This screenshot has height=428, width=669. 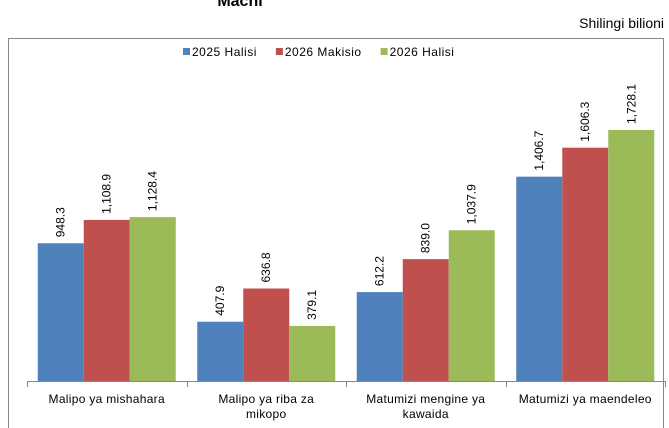 What do you see at coordinates (153, 191) in the screenshot?
I see `data-label: 1,128.4` at bounding box center [153, 191].